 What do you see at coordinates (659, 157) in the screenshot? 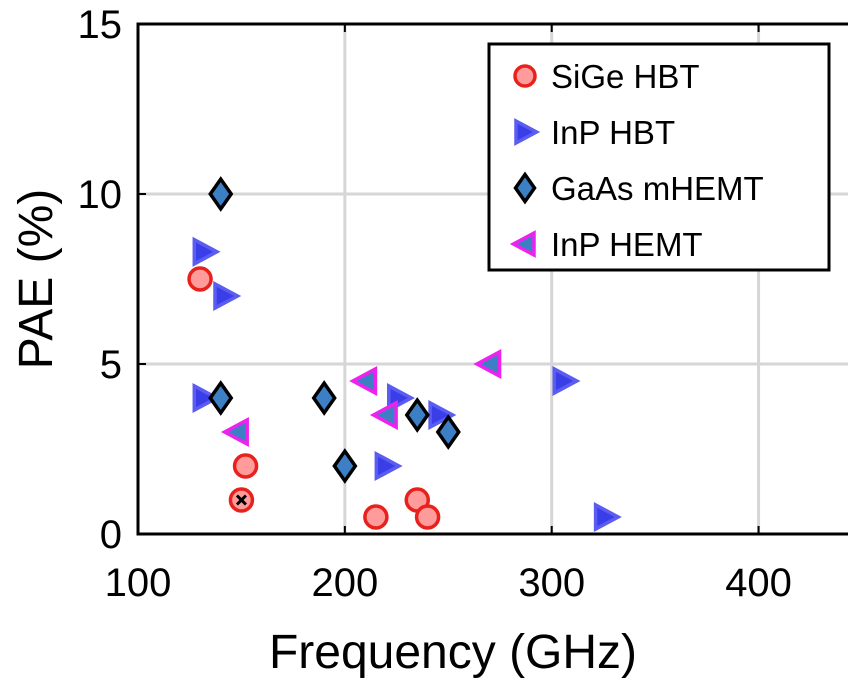
I see `legend: SiGe HBT InP HBT GaAs mHEMT InP HEMT` at bounding box center [659, 157].